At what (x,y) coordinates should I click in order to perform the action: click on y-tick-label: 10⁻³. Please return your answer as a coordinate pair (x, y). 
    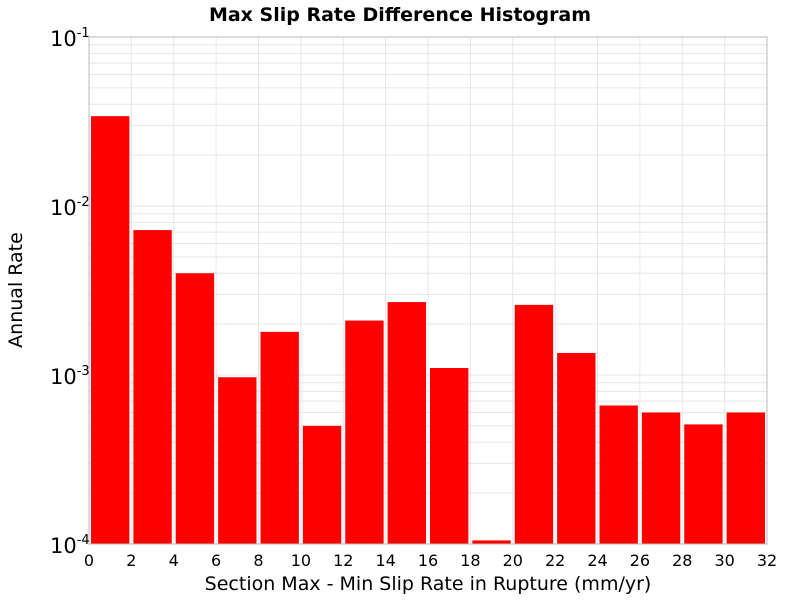
    Looking at the image, I should click on (70, 376).